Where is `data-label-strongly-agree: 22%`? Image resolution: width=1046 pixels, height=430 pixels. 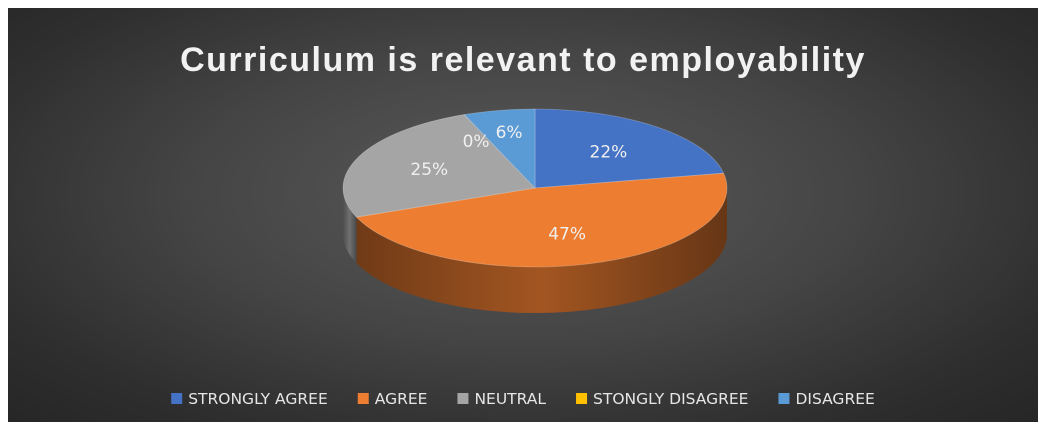
data-label-strongly-agree: 22% is located at coordinates (609, 152).